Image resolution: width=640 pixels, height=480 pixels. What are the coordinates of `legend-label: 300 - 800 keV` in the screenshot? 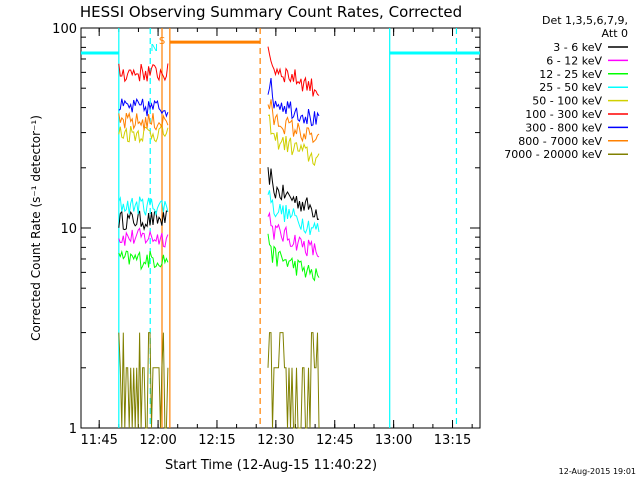 It's located at (563, 127).